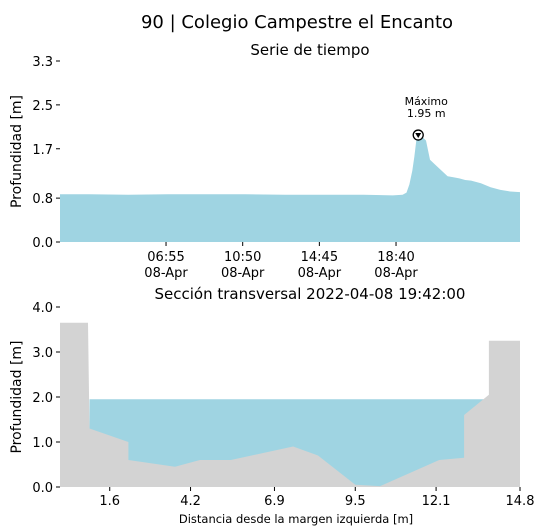  What do you see at coordinates (309, 50) in the screenshot?
I see `chart-title: Serie de tiempo` at bounding box center [309, 50].